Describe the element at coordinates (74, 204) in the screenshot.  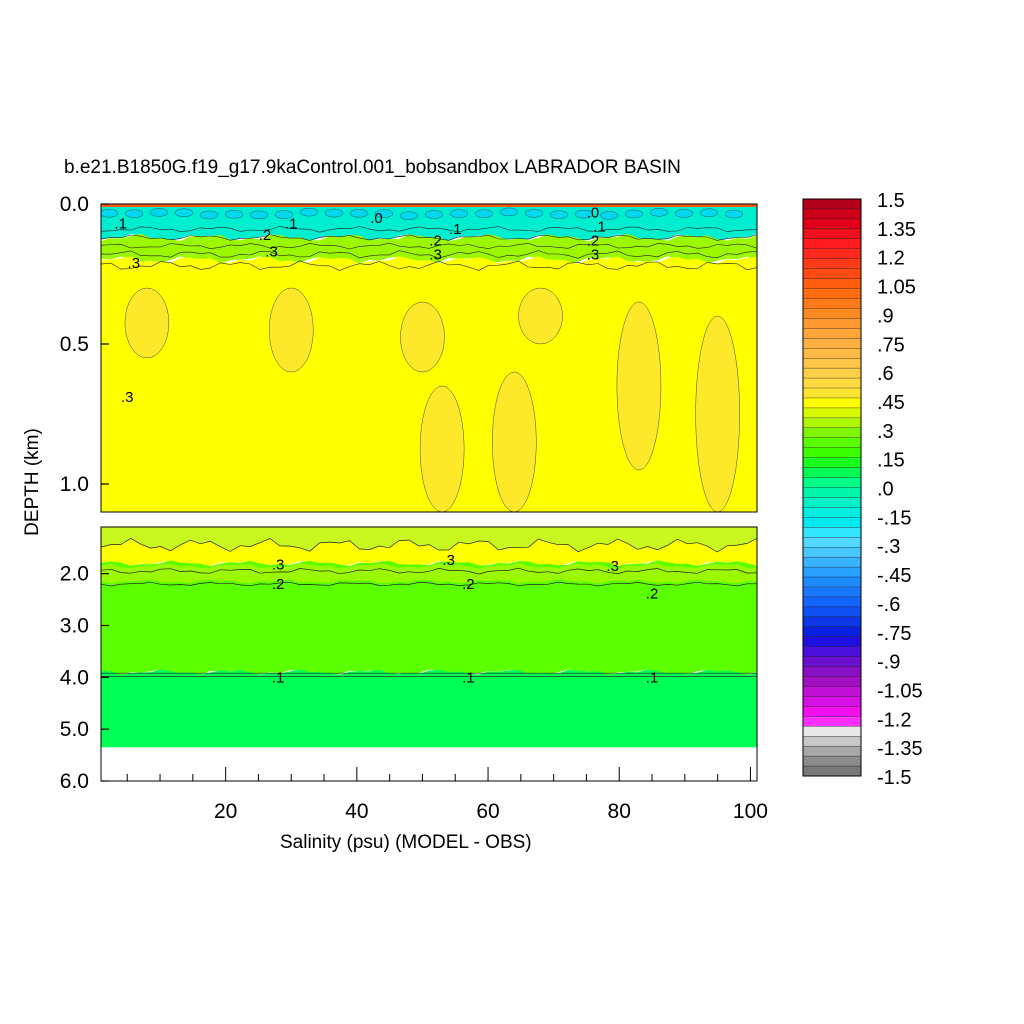
I see `y-tick-label: 0.0` at that location.